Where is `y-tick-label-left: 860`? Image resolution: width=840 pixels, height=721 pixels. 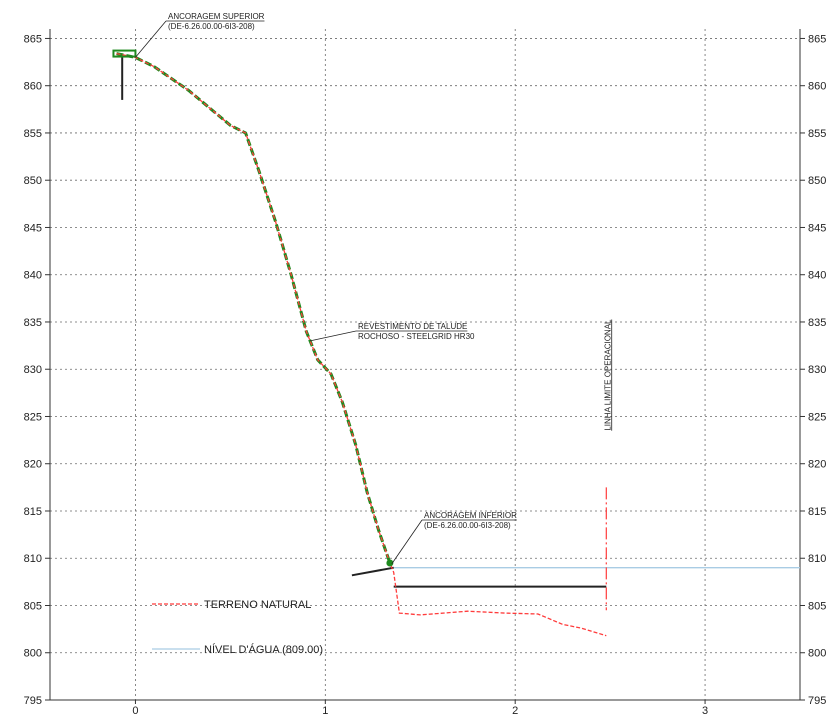
y-tick-label-left: 860 is located at coordinates (33, 87).